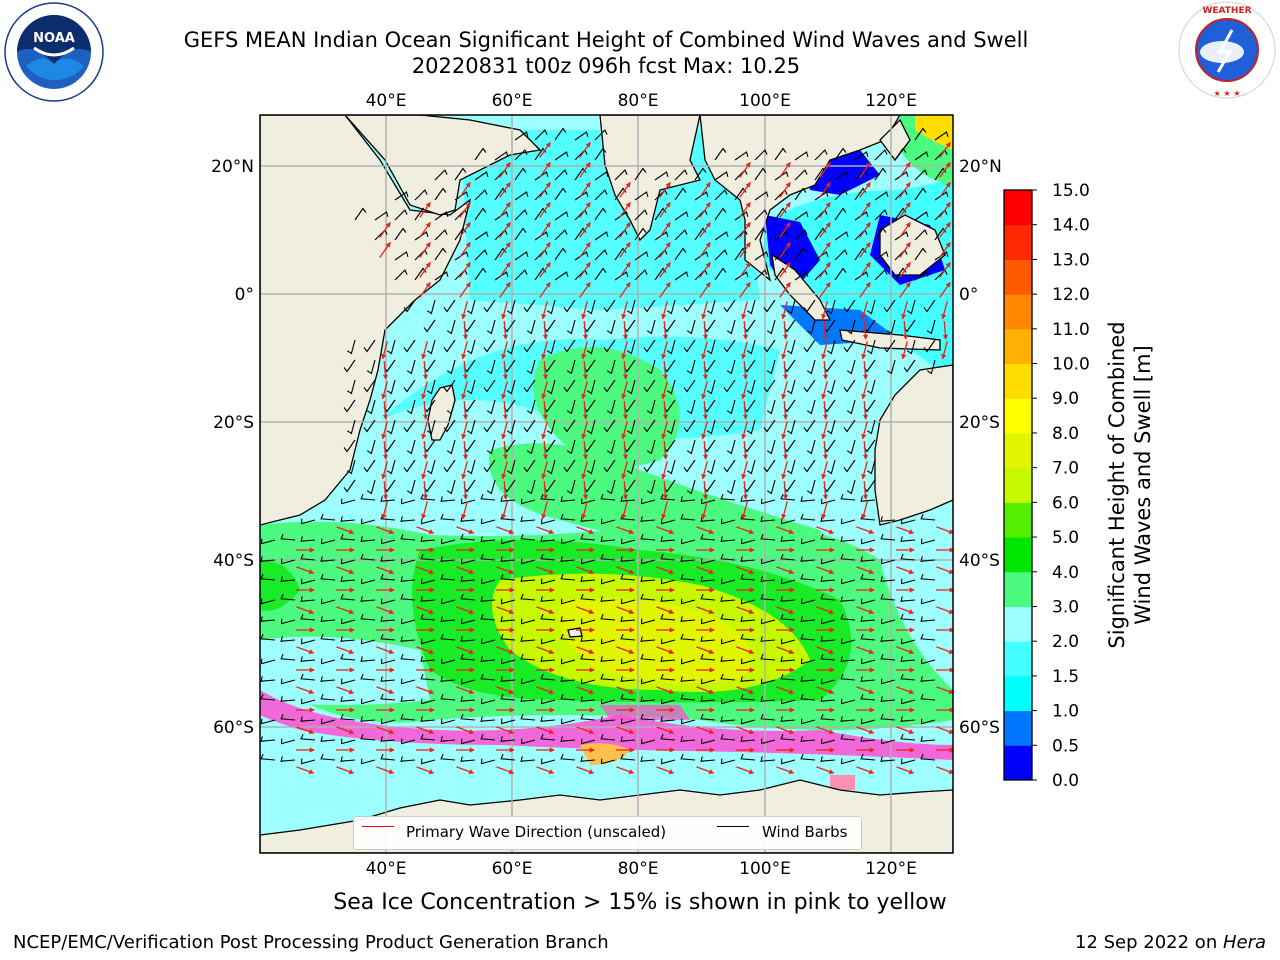 This screenshot has width=1280, height=960. I want to click on wave-direction-legend-label: Primary Wave Direction (unscaled), so click(536, 832).